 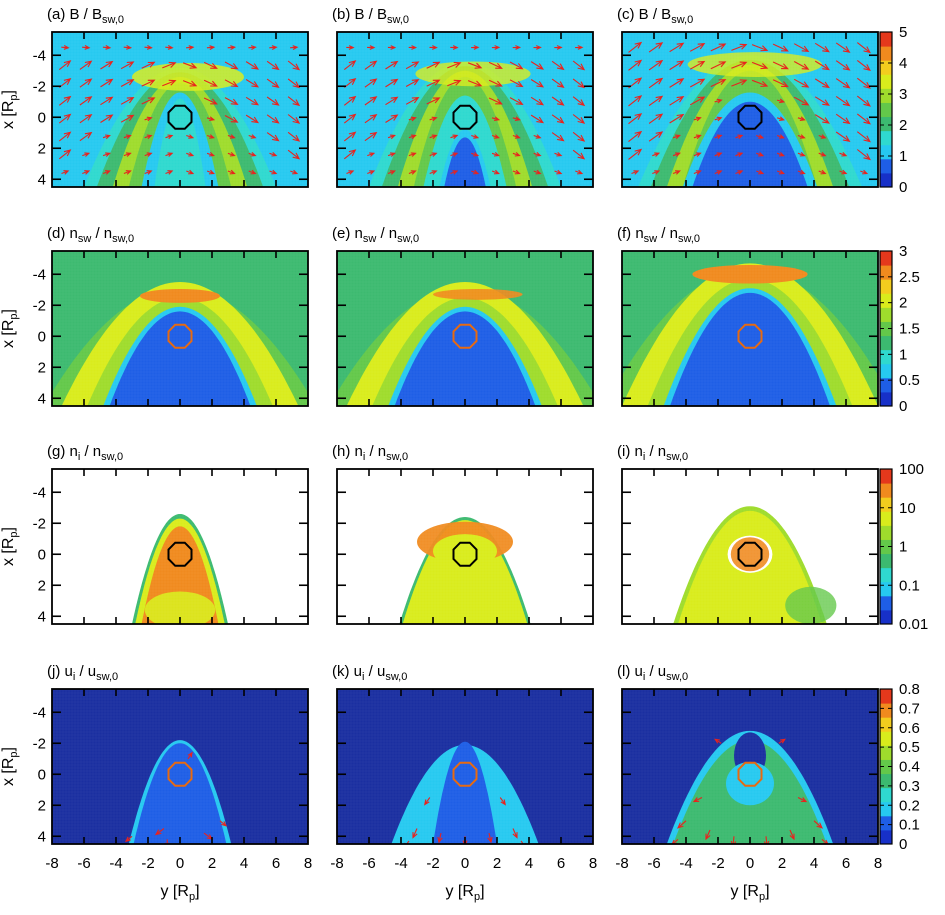 I want to click on panel-l: (l) ui / usw,0, so click(x=748, y=754).